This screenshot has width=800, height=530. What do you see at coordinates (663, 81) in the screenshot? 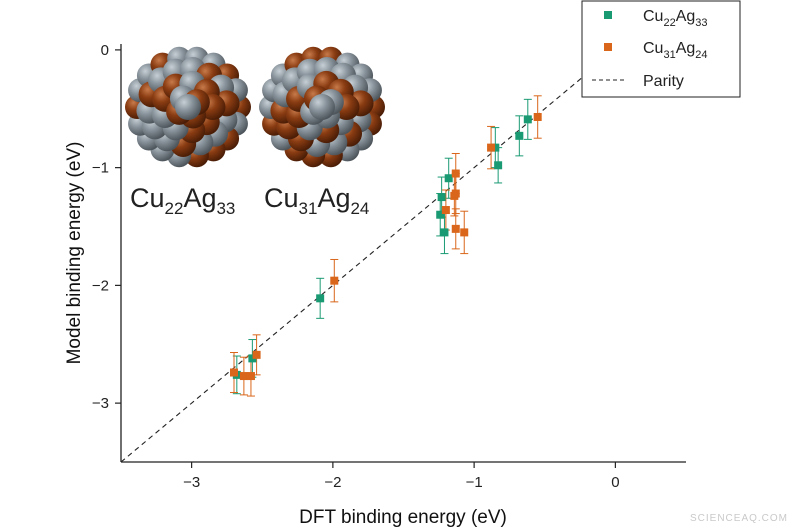
I see `legend-label-parity: Parity` at bounding box center [663, 81].